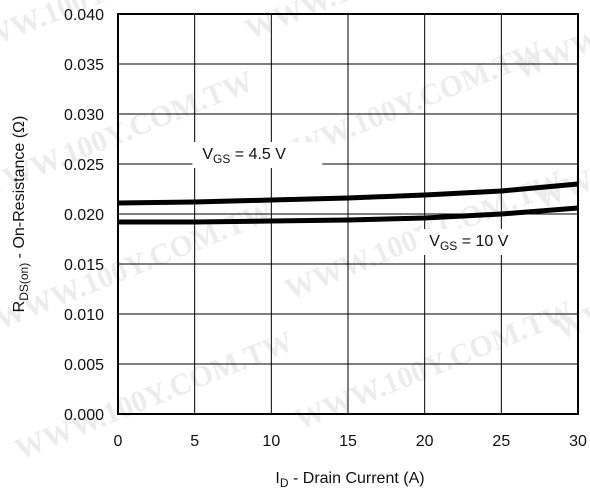  What do you see at coordinates (84, 65) in the screenshot?
I see `y-tick-label: 0.035` at bounding box center [84, 65].